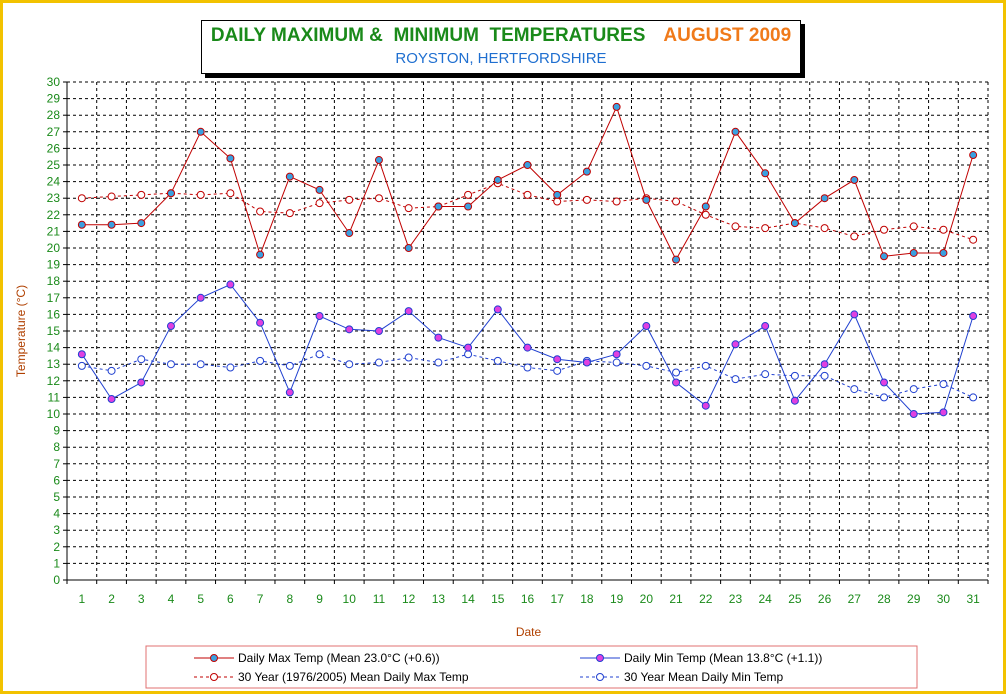 The height and width of the screenshot is (694, 1006). I want to click on y-tick-label: 17, so click(54, 298).